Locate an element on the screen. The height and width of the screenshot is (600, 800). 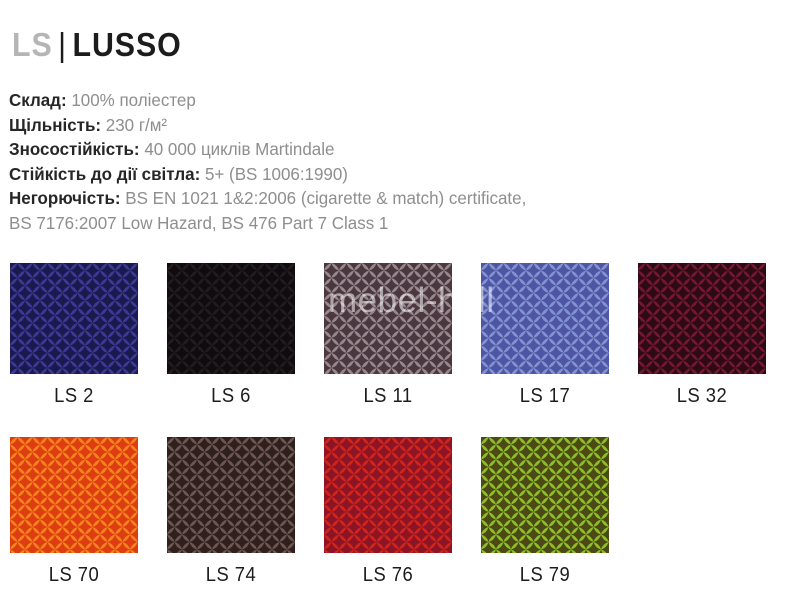
spec-abrasion: Зносостійкість: 40 000 циклів Martindale is located at coordinates (172, 149).